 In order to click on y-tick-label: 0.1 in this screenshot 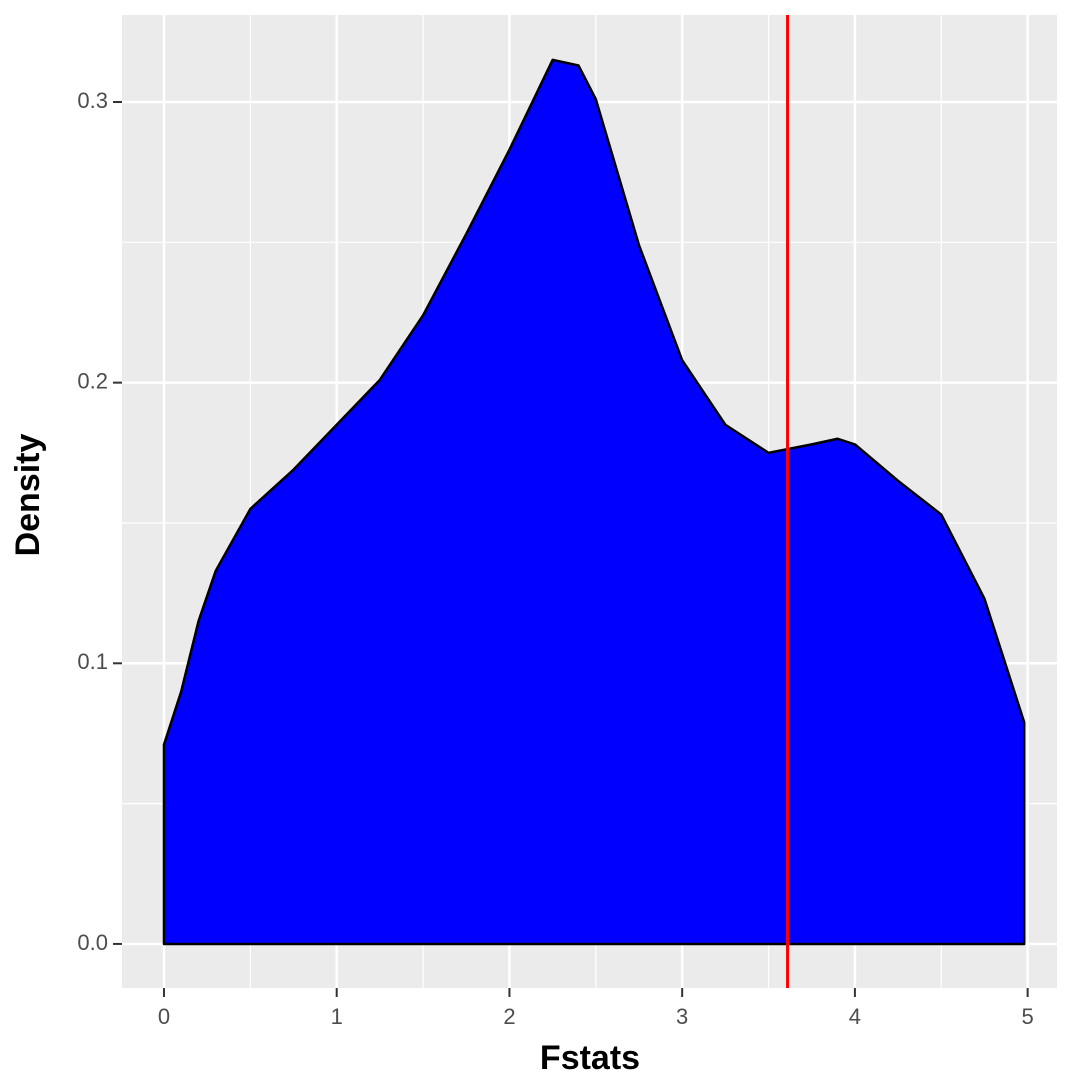, I will do `click(92, 661)`.